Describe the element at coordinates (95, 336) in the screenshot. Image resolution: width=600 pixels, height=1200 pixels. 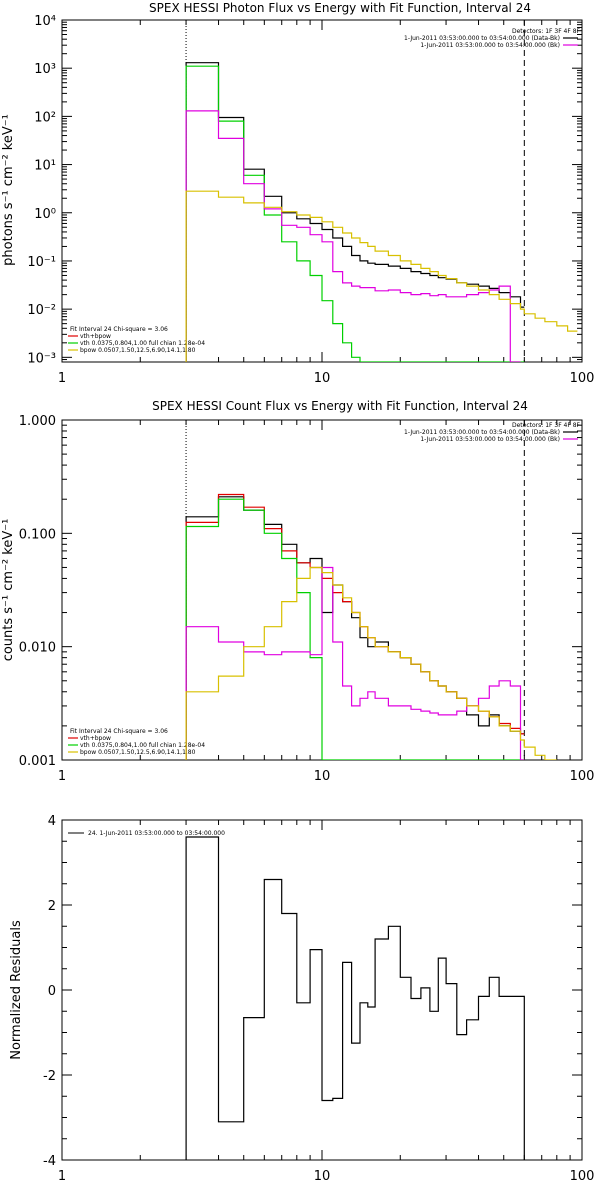
I see `panel1-legend-total: vth+bpow` at that location.